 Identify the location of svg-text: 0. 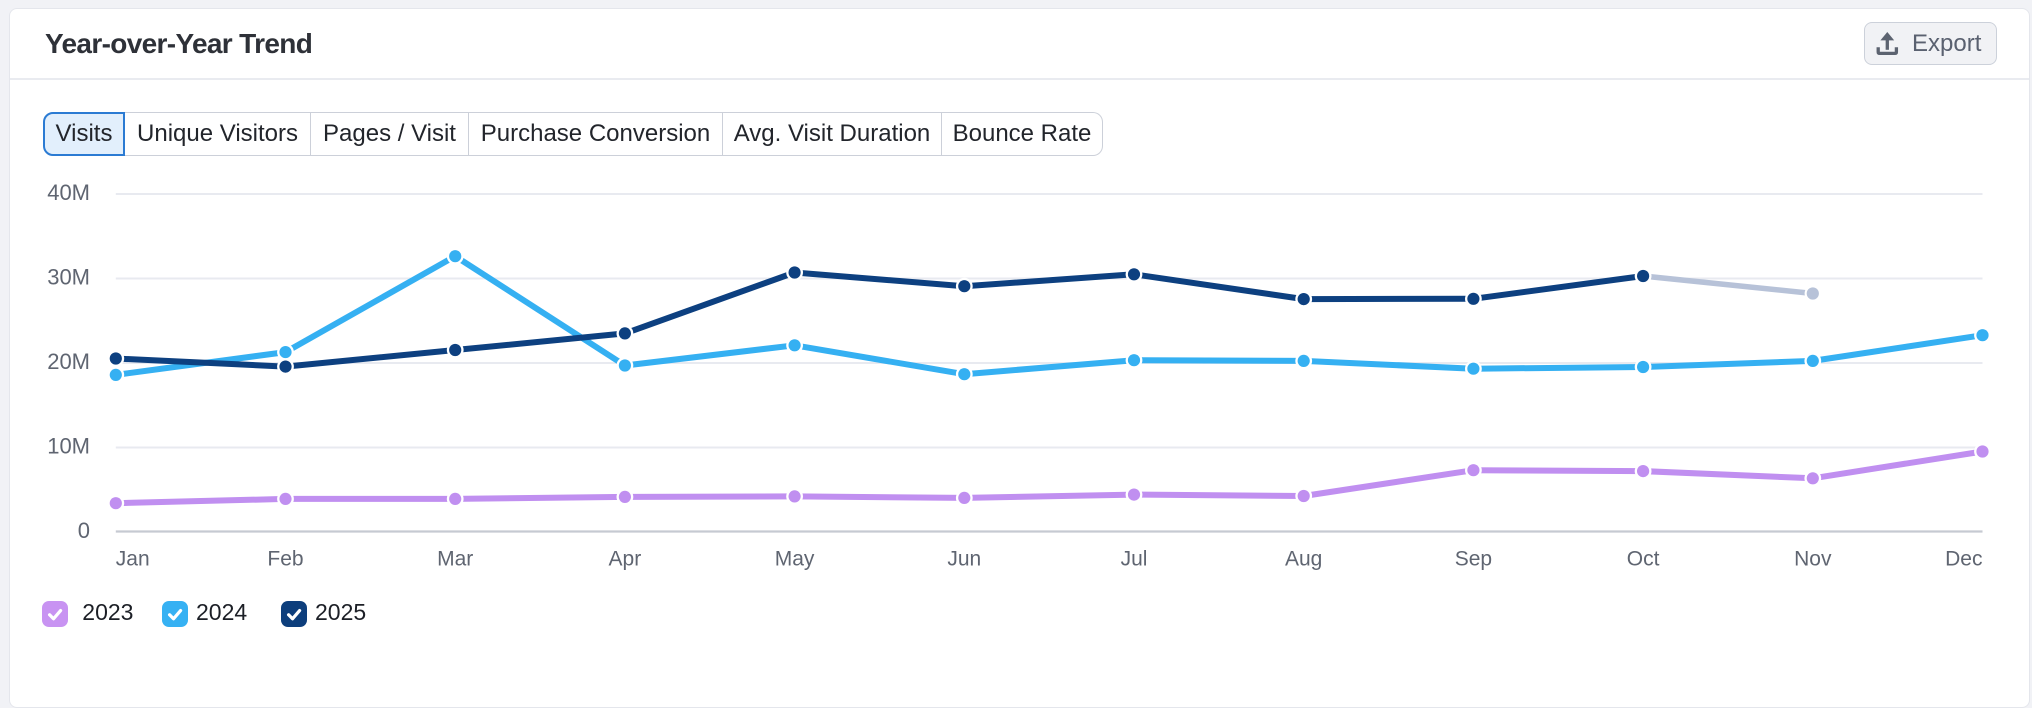
(84, 530).